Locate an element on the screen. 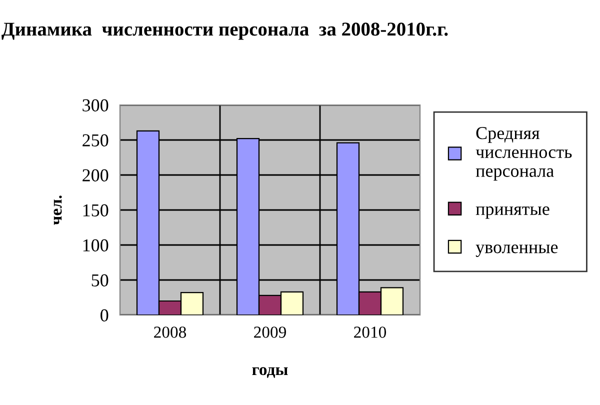 Image resolution: width=600 pixels, height=405 pixels. legend-label: уволенные is located at coordinates (517, 250).